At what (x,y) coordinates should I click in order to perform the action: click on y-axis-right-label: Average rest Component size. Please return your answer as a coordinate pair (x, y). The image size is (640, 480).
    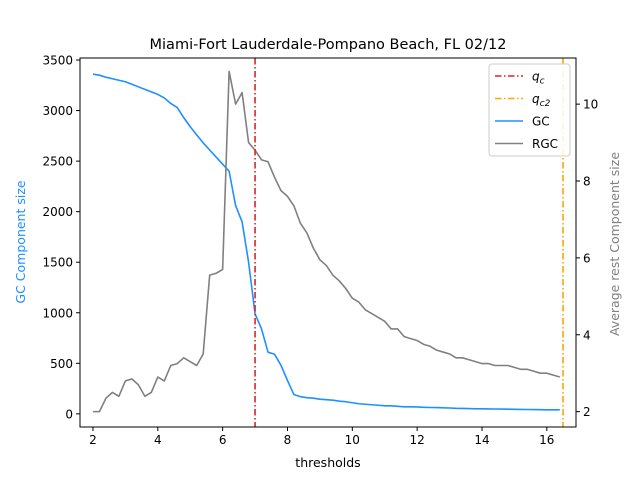
    Looking at the image, I should click on (614, 244).